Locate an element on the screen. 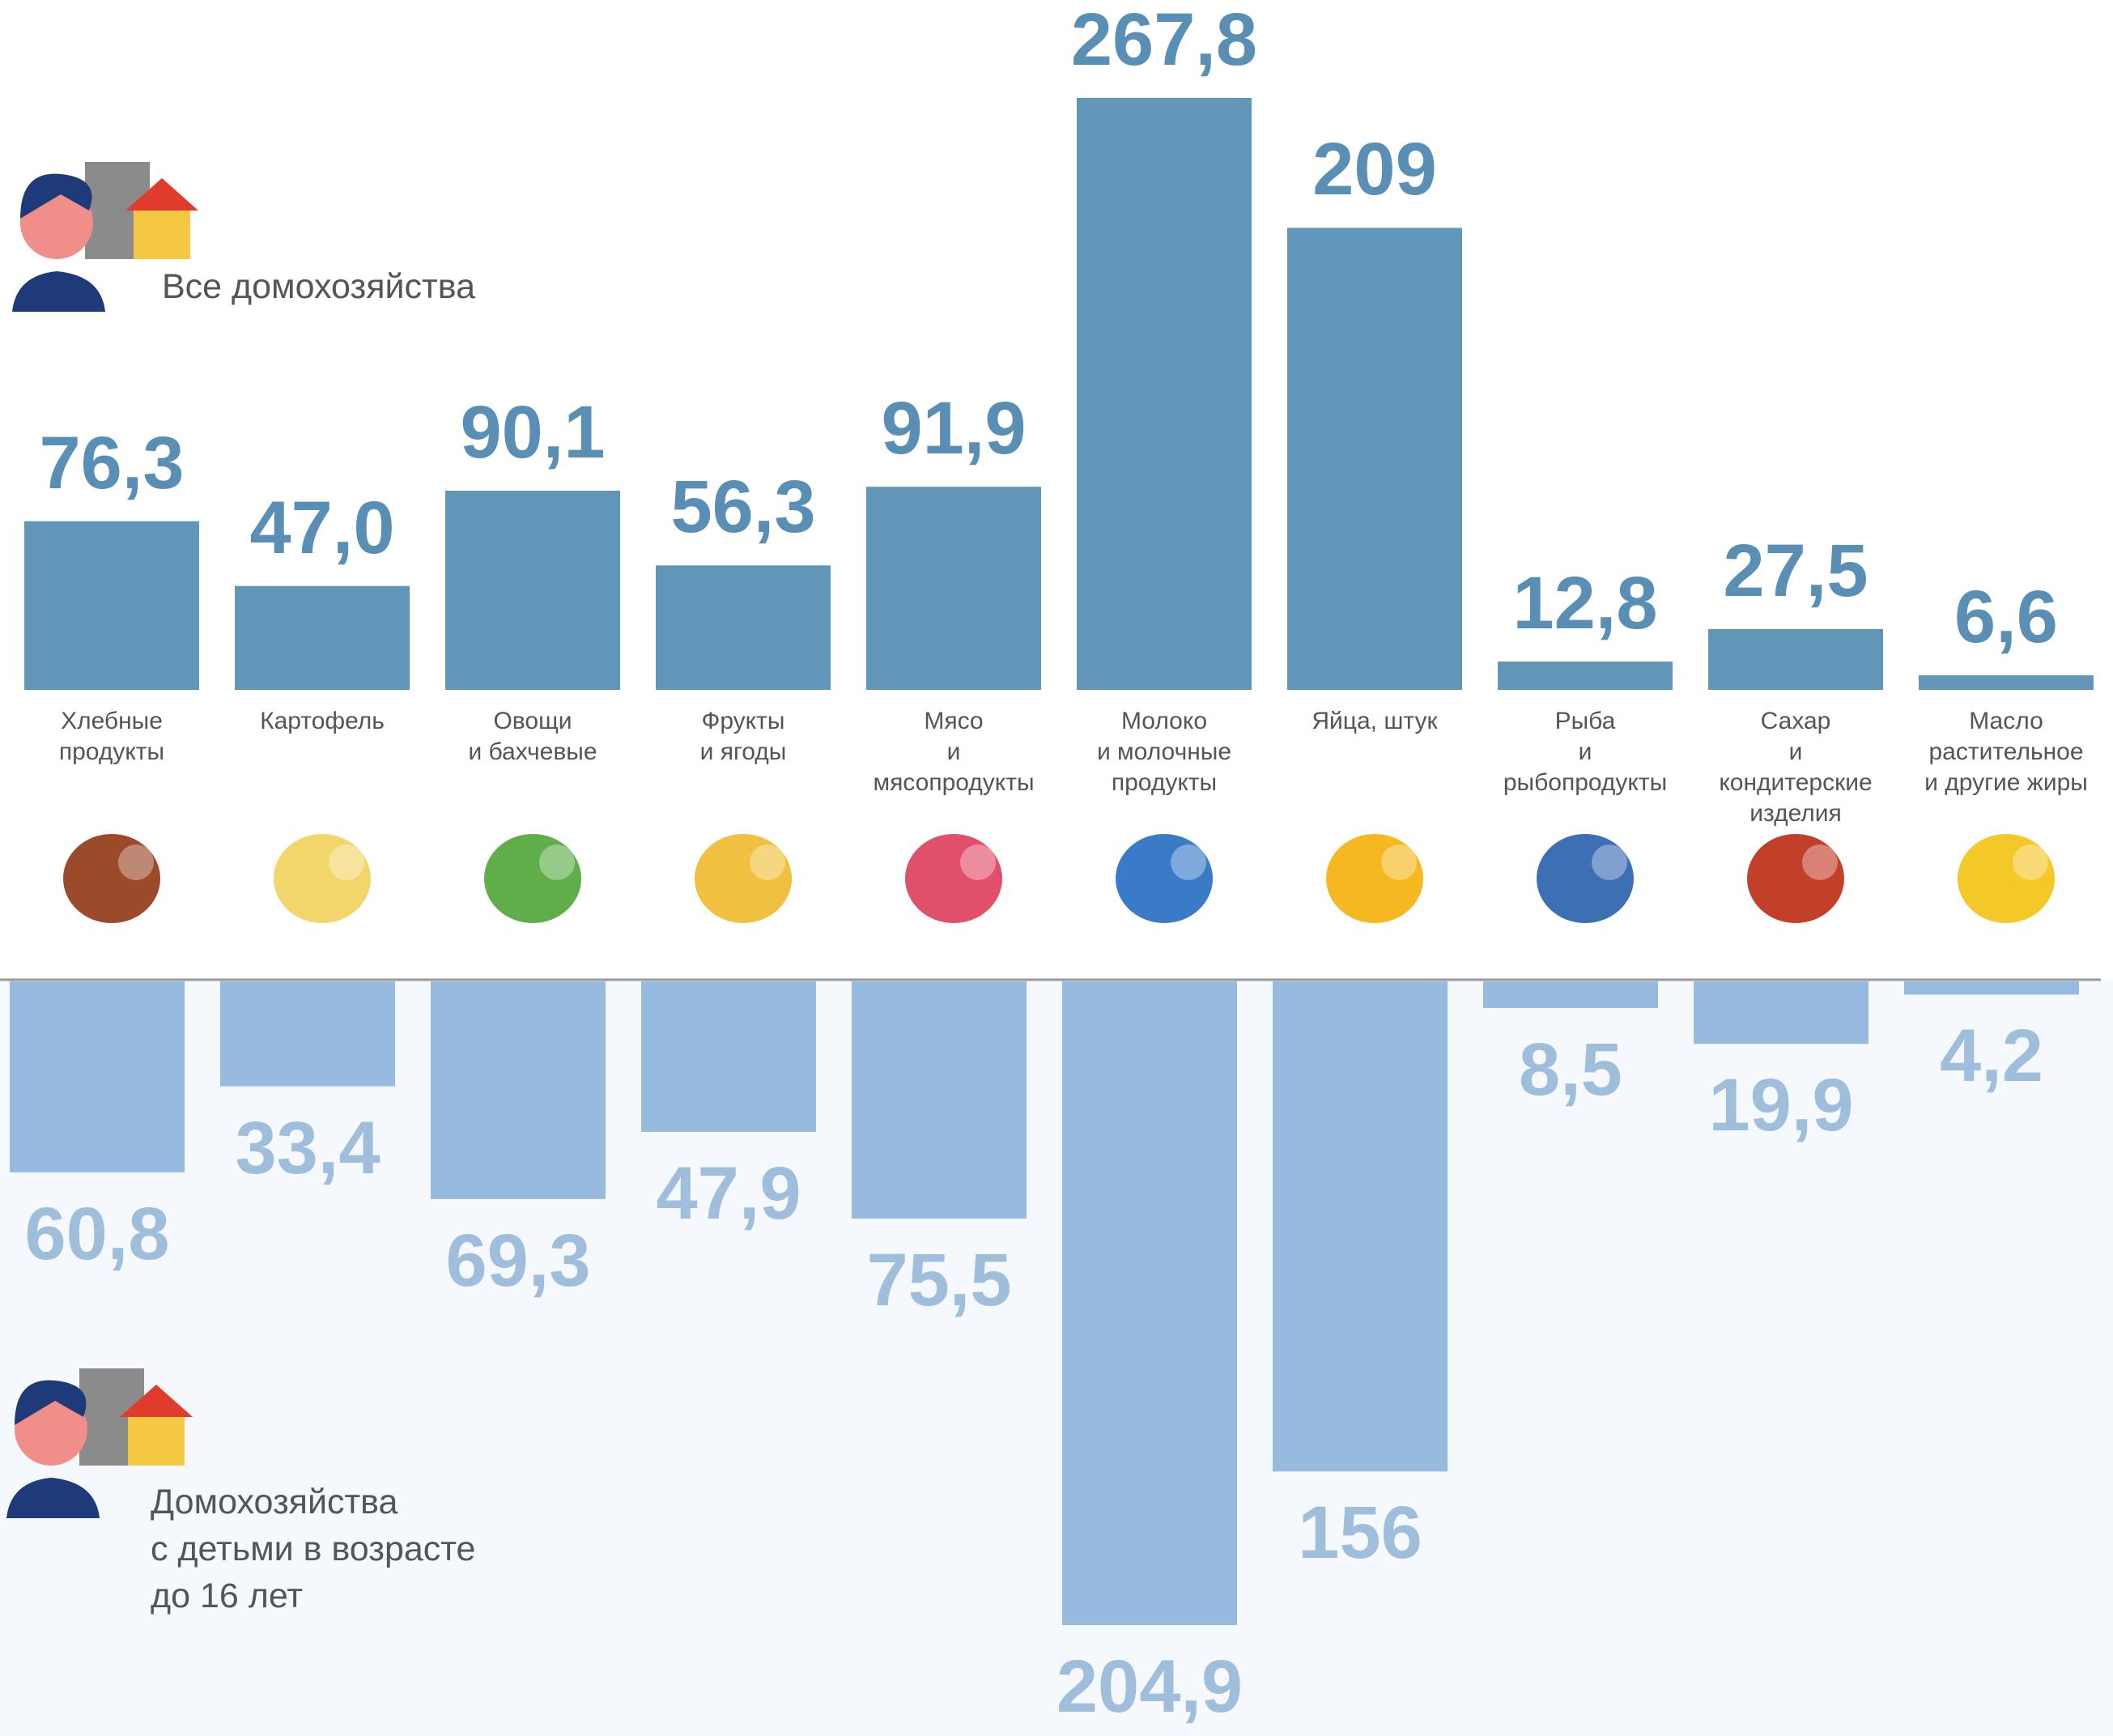 The image size is (2113, 1736). x-tick-label: Фрукты и ягоды is located at coordinates (743, 736).